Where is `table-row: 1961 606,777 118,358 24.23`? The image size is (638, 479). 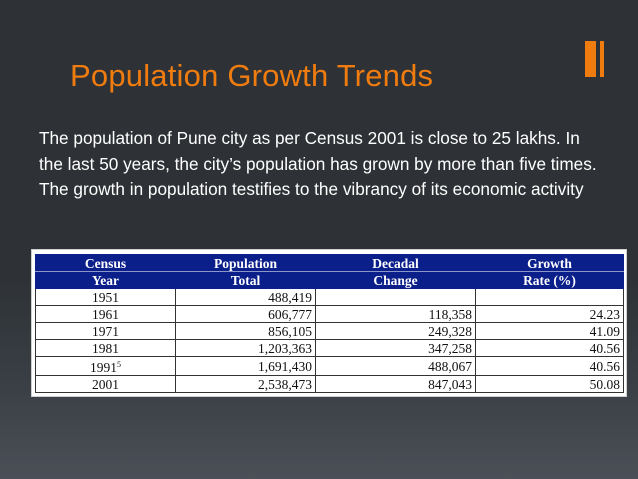
table-row: 1961 606,777 118,358 24.23 is located at coordinates (329, 314).